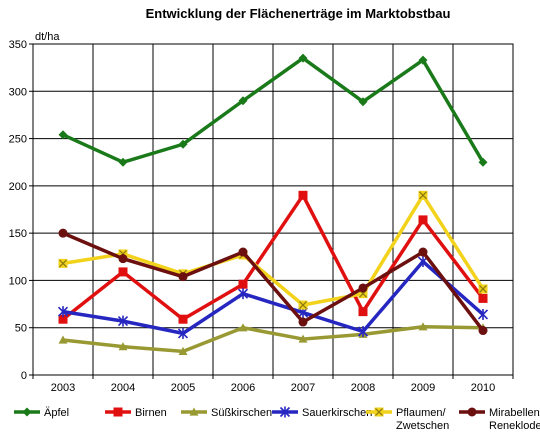 Image resolution: width=540 pixels, height=440 pixels. What do you see at coordinates (243, 388) in the screenshot?
I see `x-tick-label: 2006` at bounding box center [243, 388].